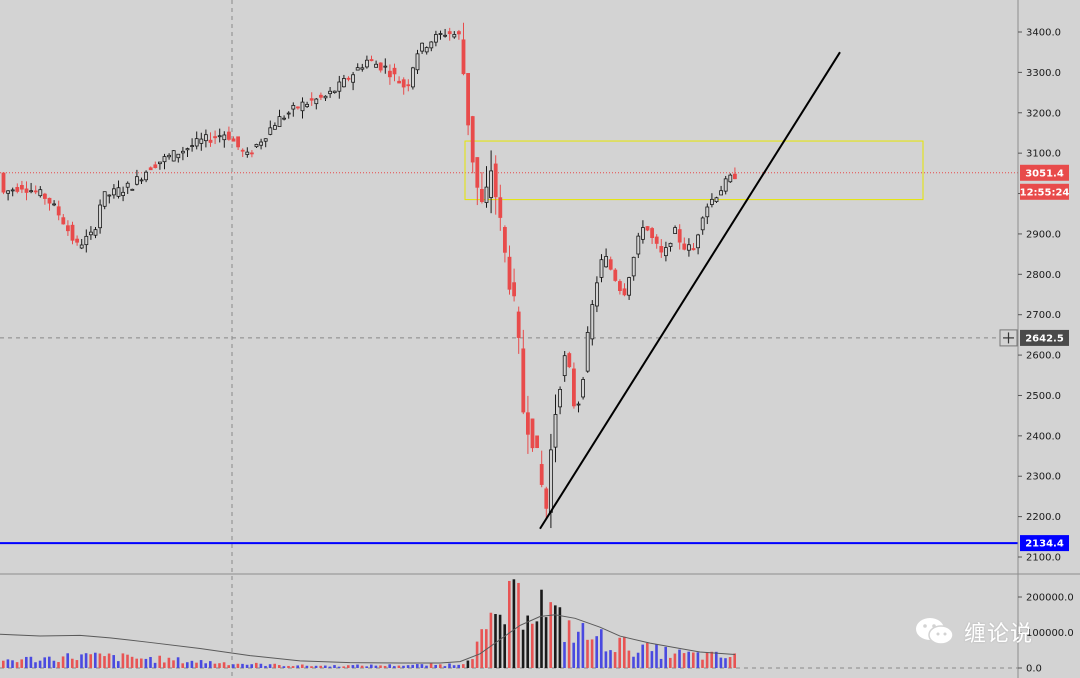 The height and width of the screenshot is (678, 1080). Describe the element at coordinates (1043, 73) in the screenshot. I see `price-tick-label: 3300.0` at that location.